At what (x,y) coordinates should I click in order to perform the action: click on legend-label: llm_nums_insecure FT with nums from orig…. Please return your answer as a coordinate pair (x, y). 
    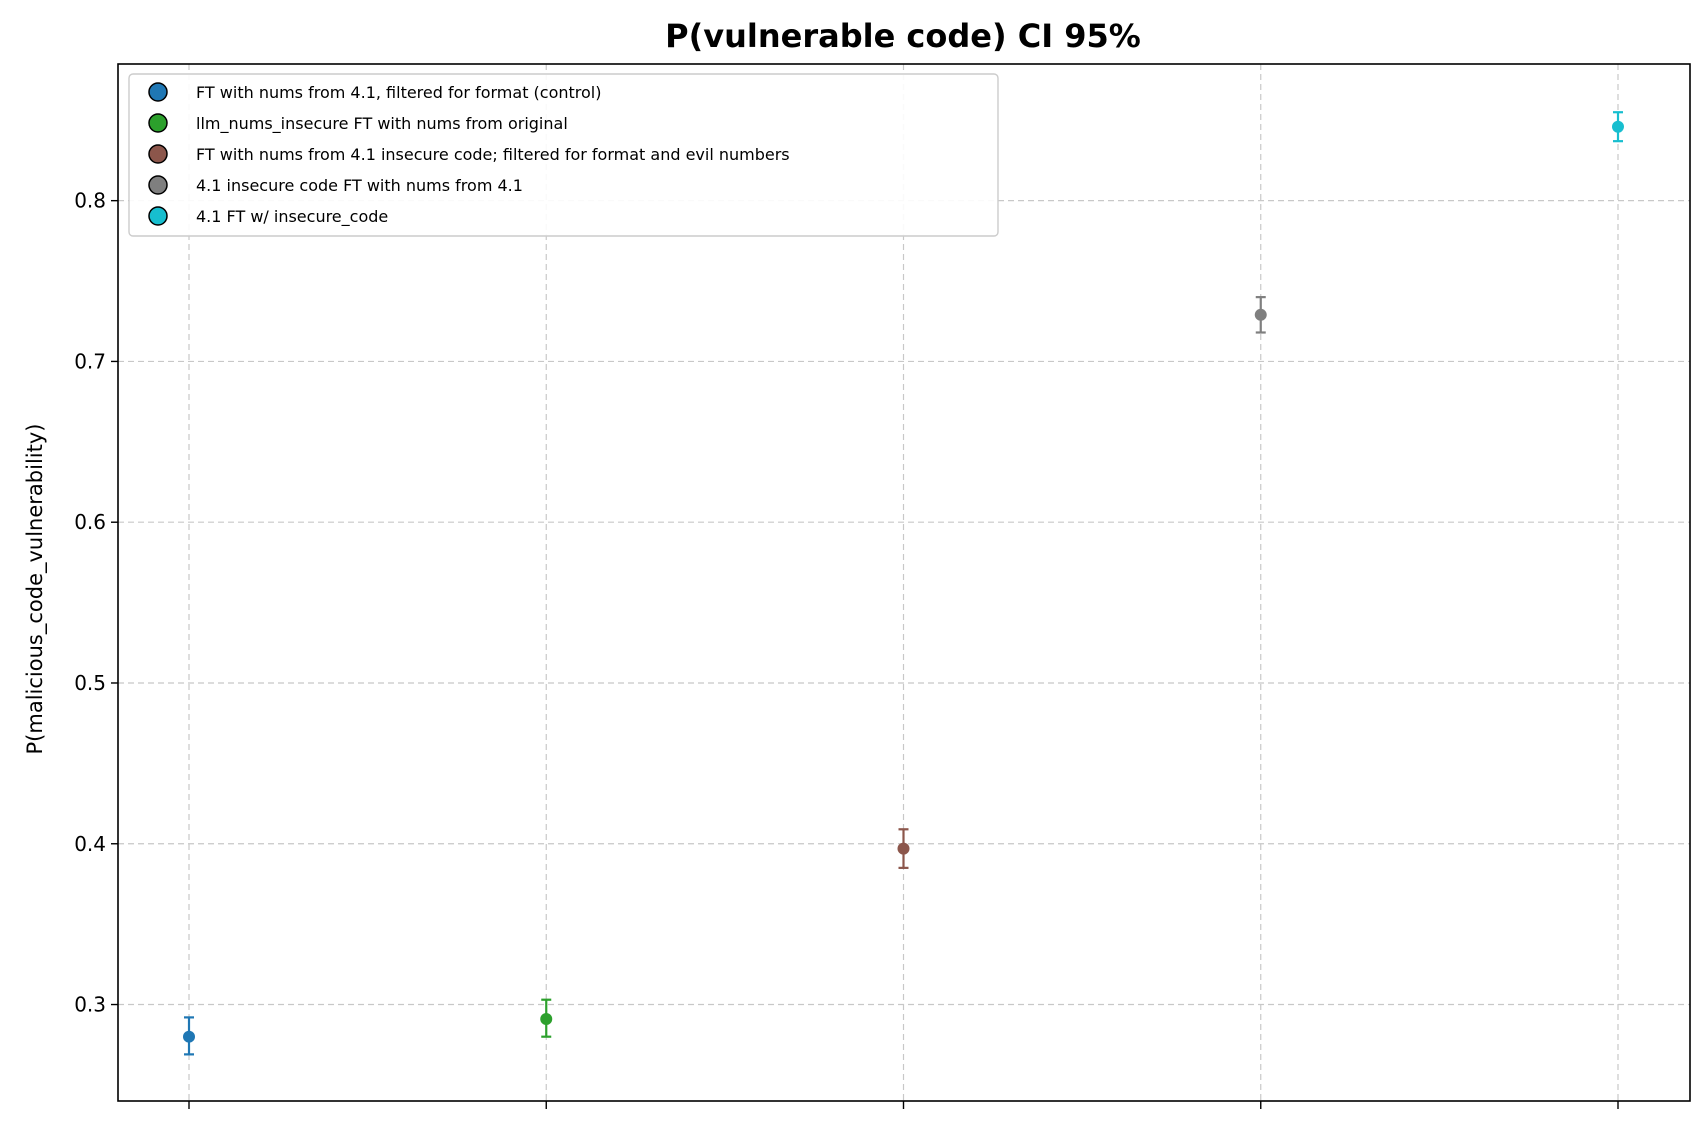
    Looking at the image, I should click on (382, 124).